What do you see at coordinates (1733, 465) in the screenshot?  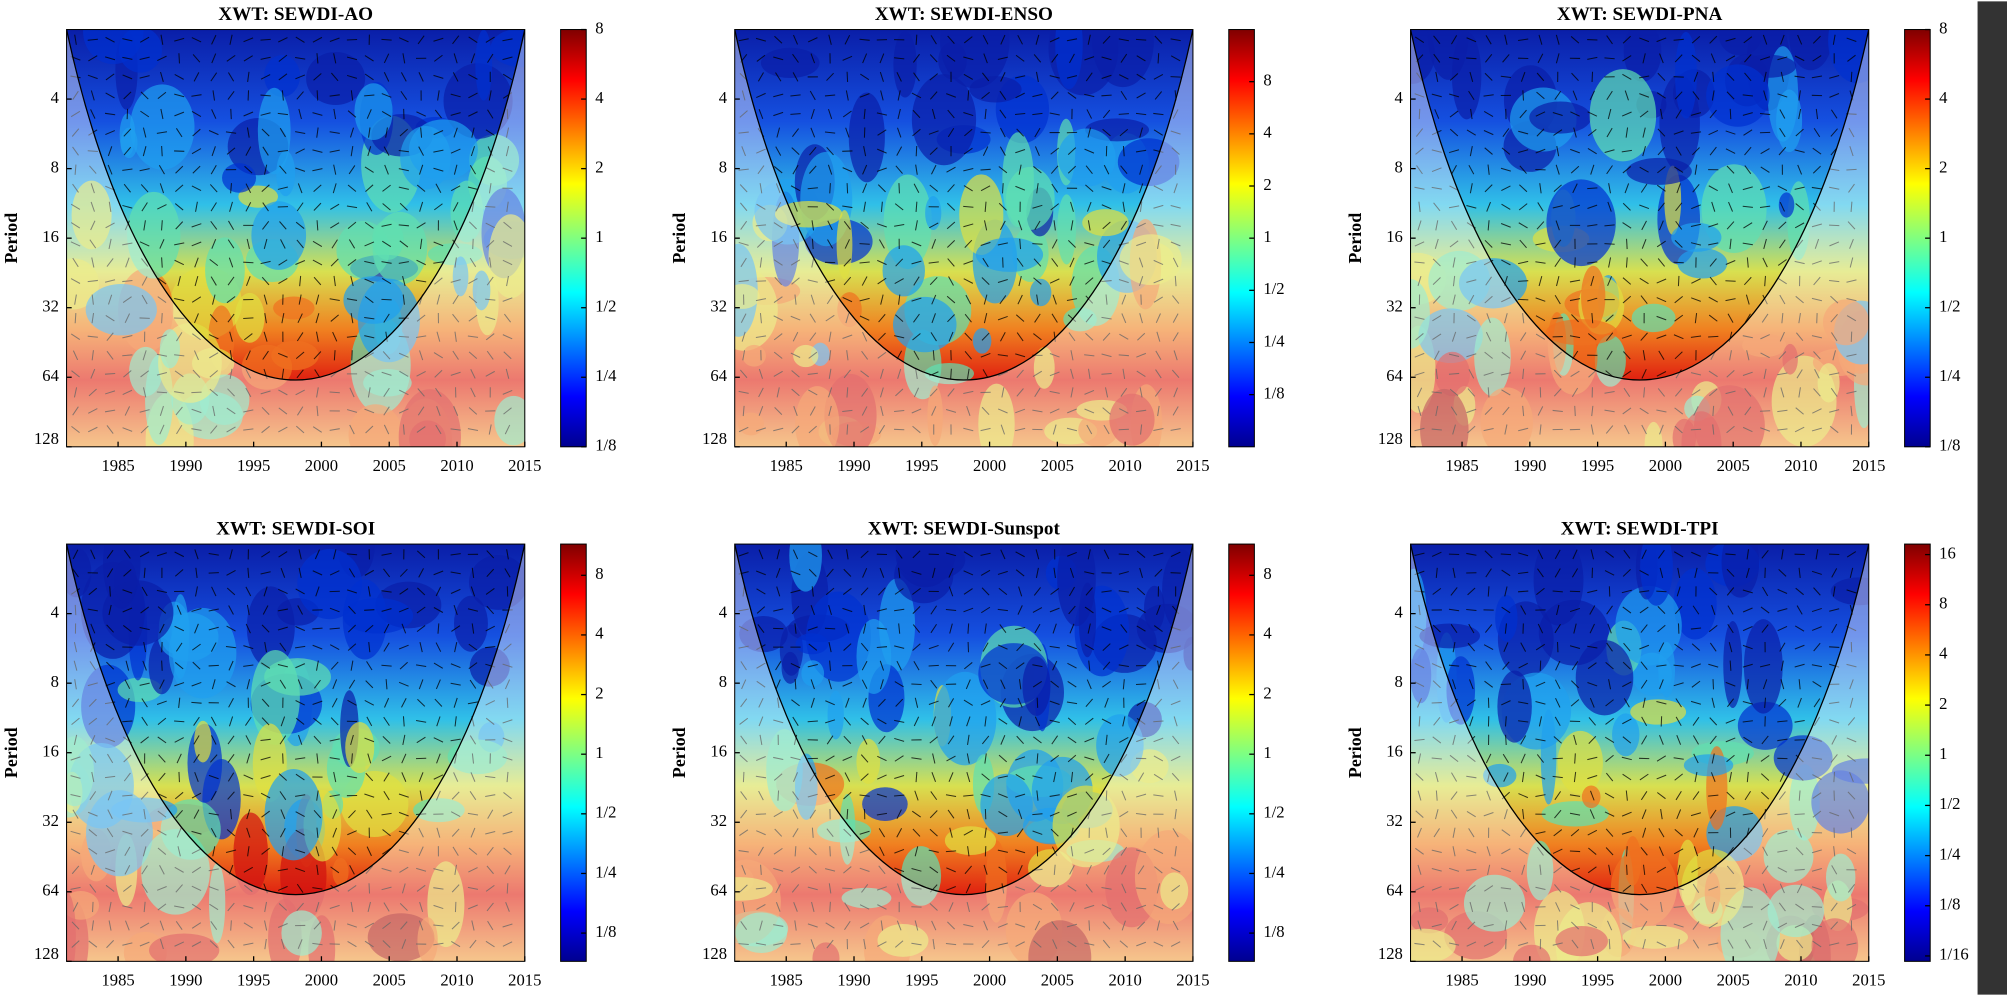 I see `x-tick-label: 2005` at bounding box center [1733, 465].